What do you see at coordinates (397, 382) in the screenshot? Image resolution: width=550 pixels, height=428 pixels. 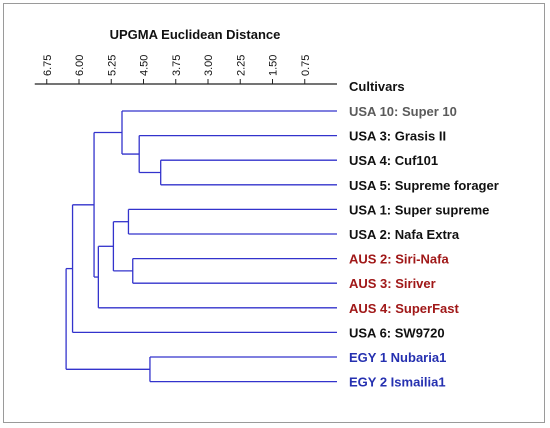 I see `cultivar-label: EGY 2 Ismailia1` at bounding box center [397, 382].